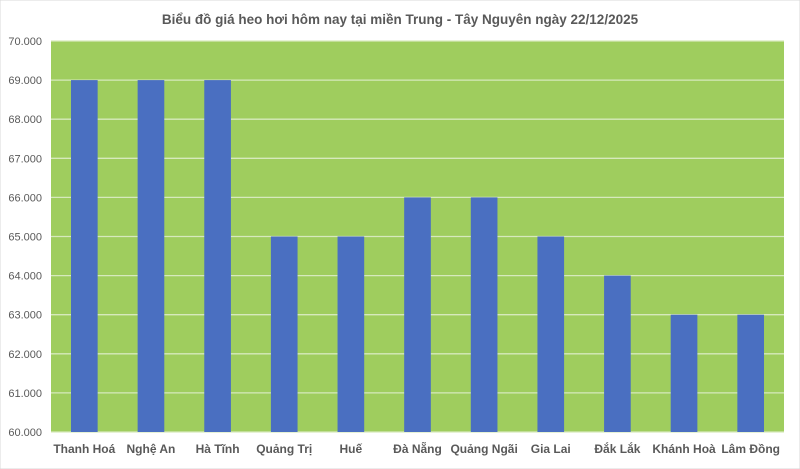 This screenshot has height=469, width=800. Describe the element at coordinates (25, 433) in the screenshot. I see `y-tick-label: 60.000` at that location.